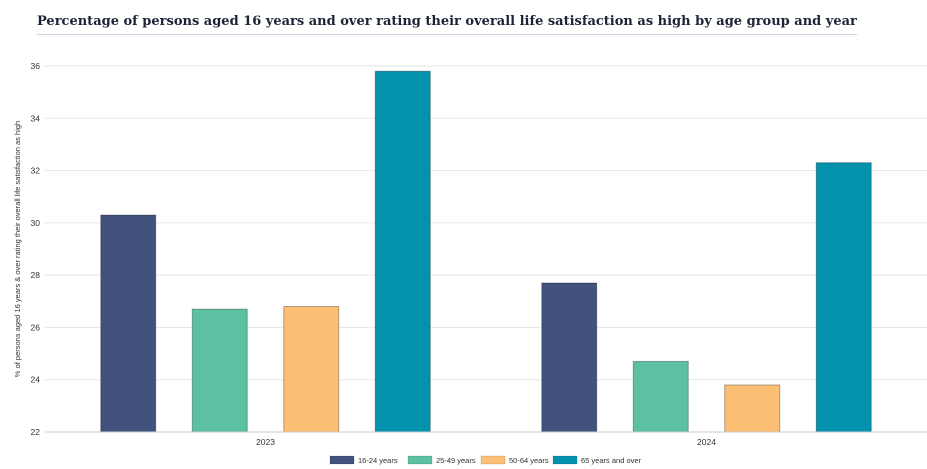 The image size is (927, 469). I want to click on bar-16-24-years-2023, so click(128, 323).